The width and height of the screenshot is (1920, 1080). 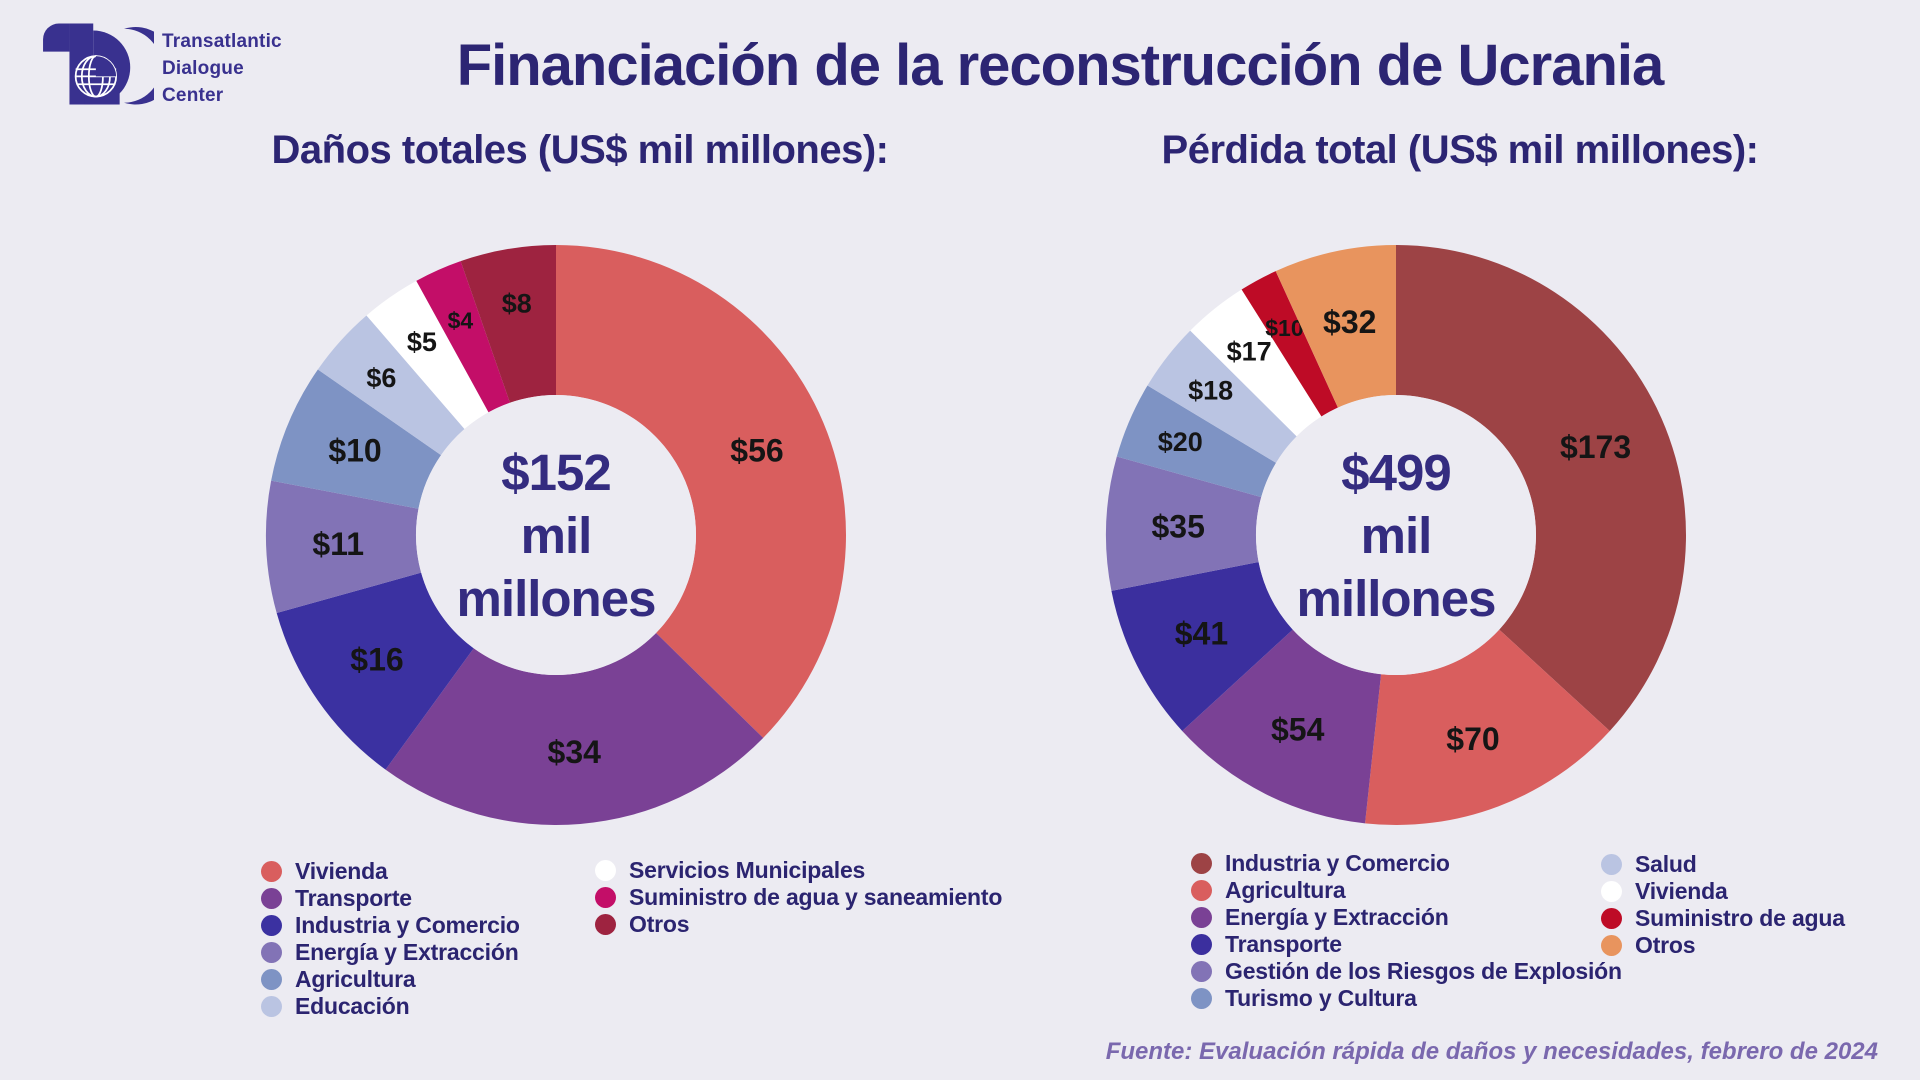 I want to click on legend-label: Educación, so click(x=352, y=1006).